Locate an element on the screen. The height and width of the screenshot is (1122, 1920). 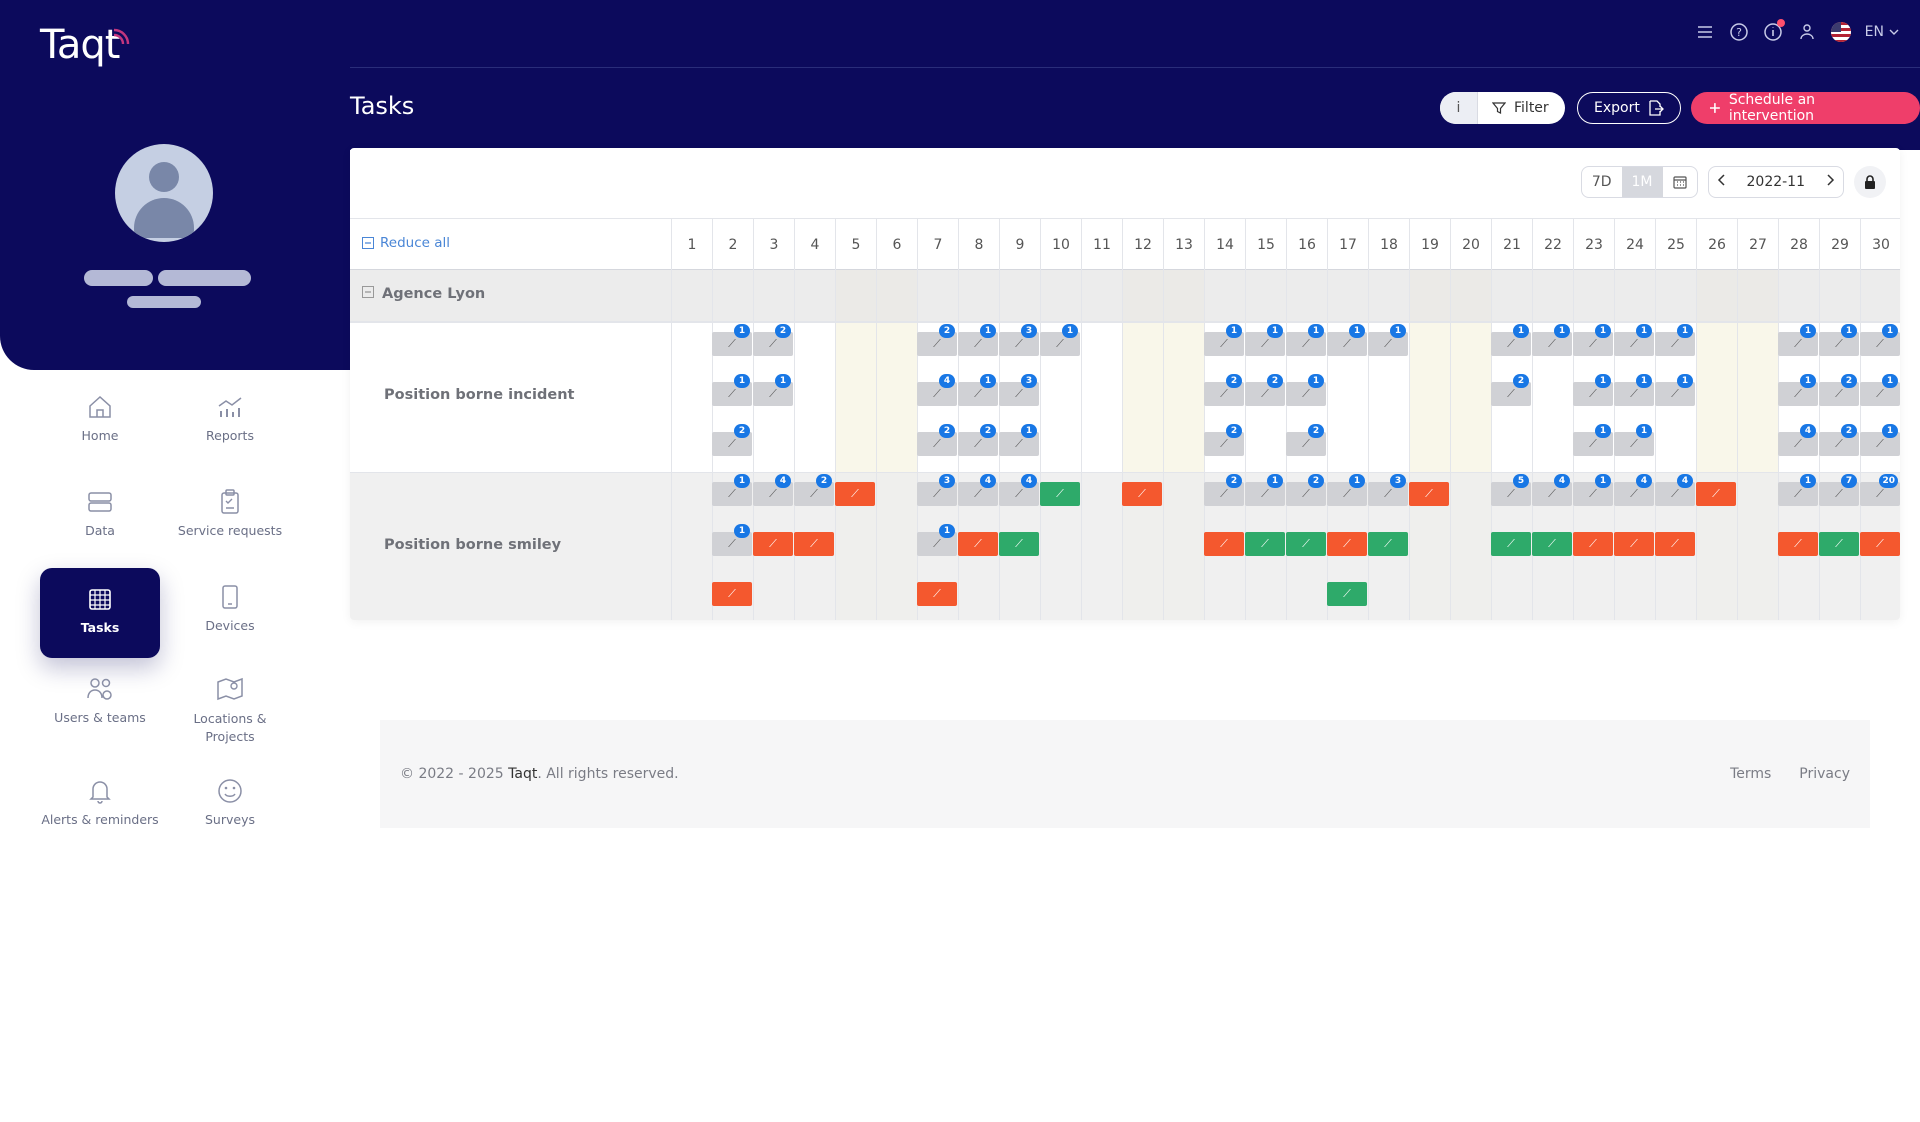
nav-item-locations-projects: Locations & Projects is located at coordinates (230, 711).